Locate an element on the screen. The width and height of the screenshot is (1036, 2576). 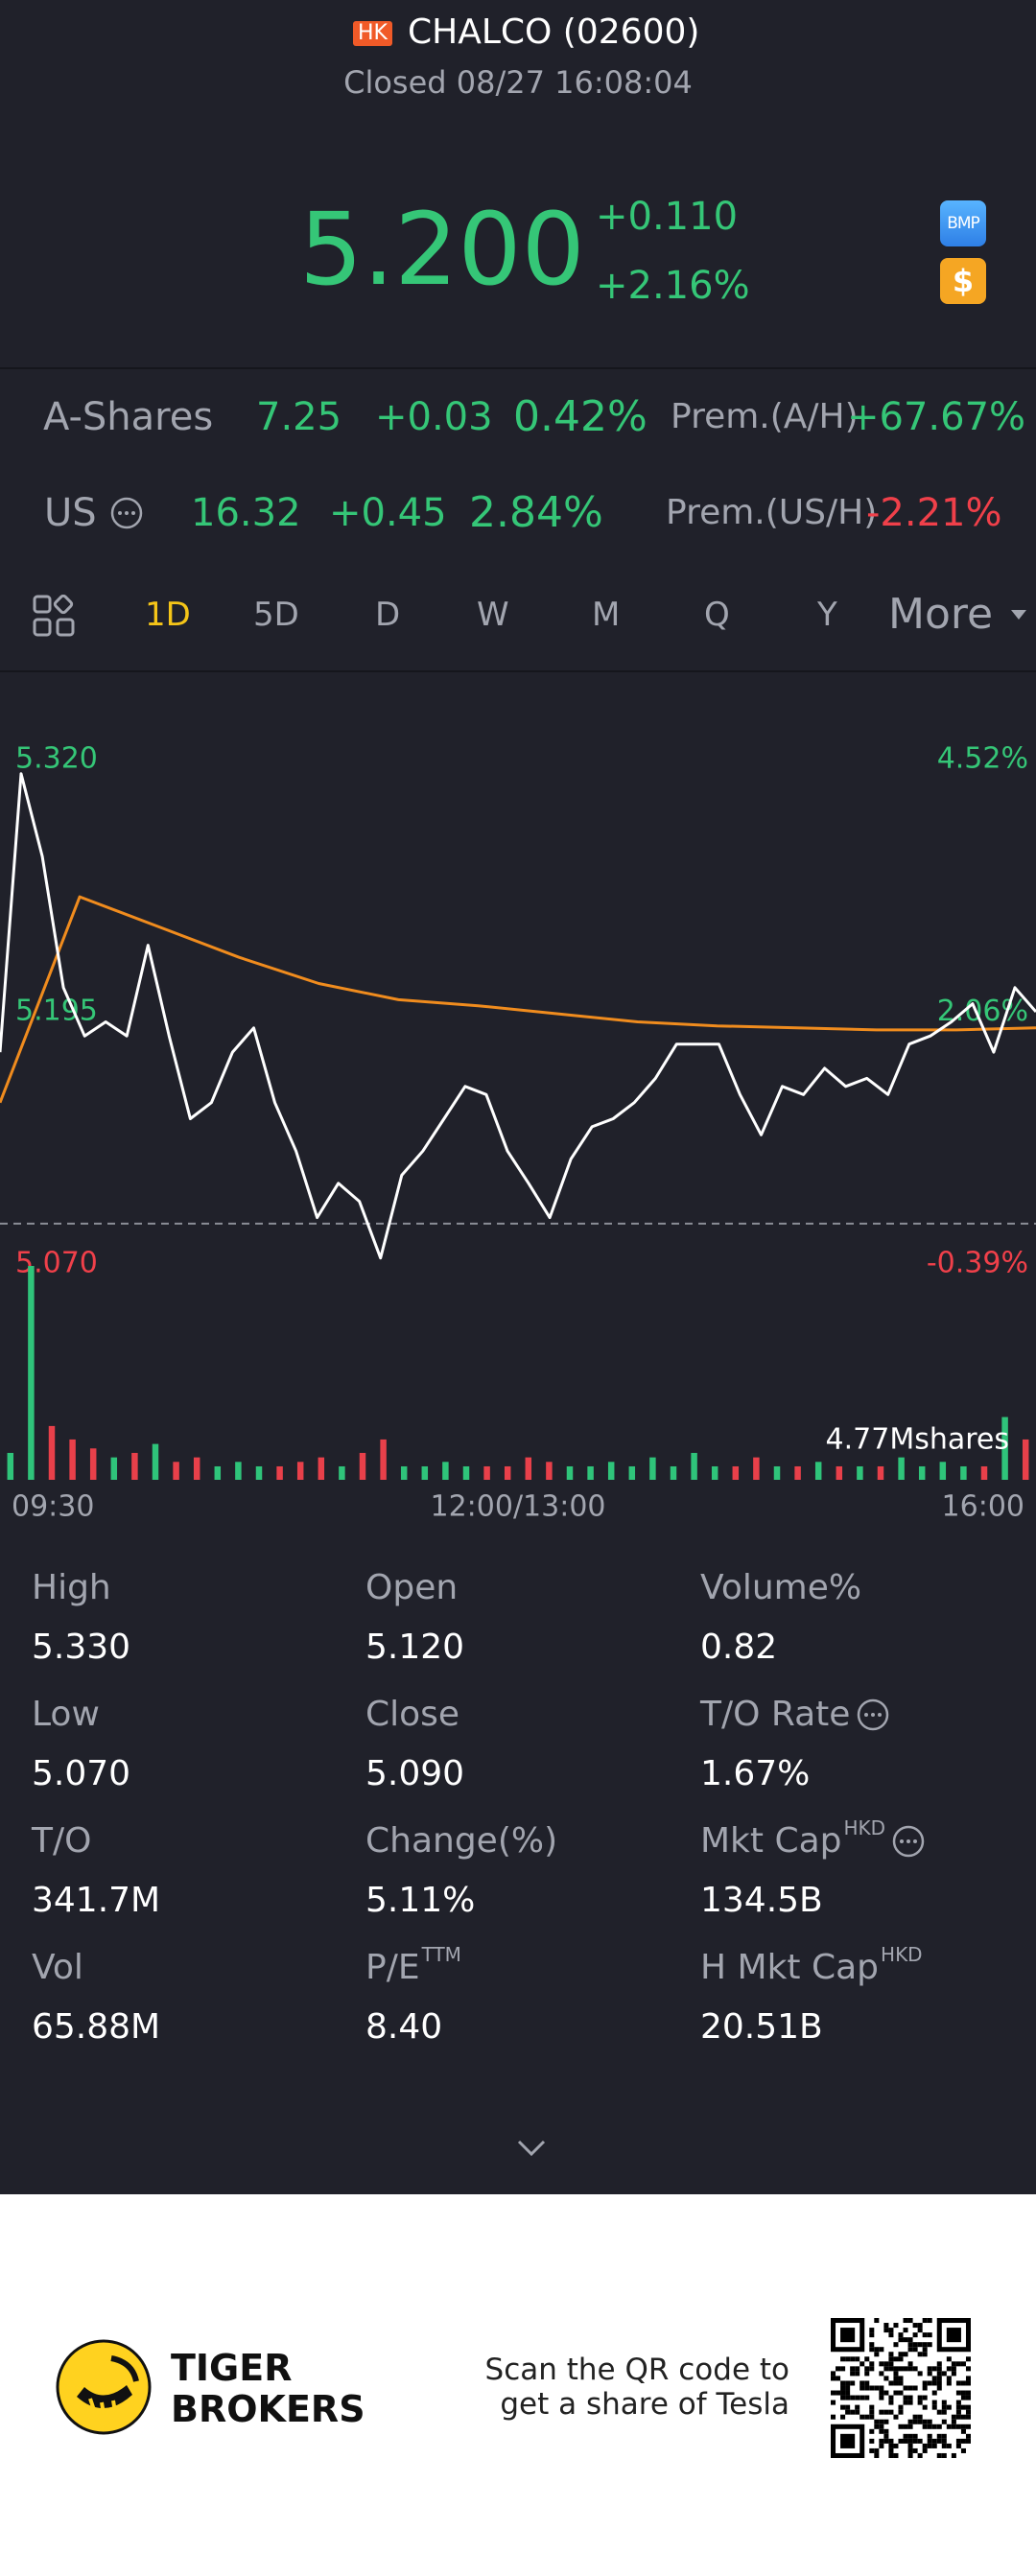
grid-icon is located at coordinates (54, 616).